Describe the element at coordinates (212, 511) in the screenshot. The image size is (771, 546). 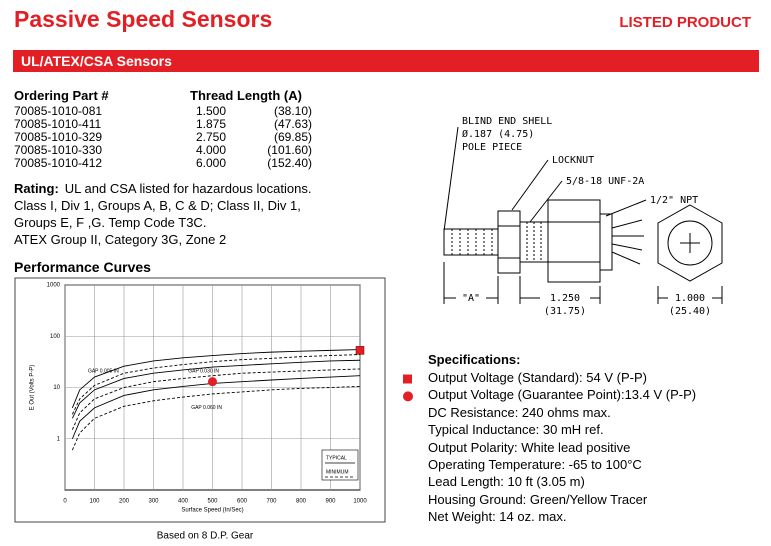
I see `x-axis-label: Surface Speed (In/Sec)` at that location.